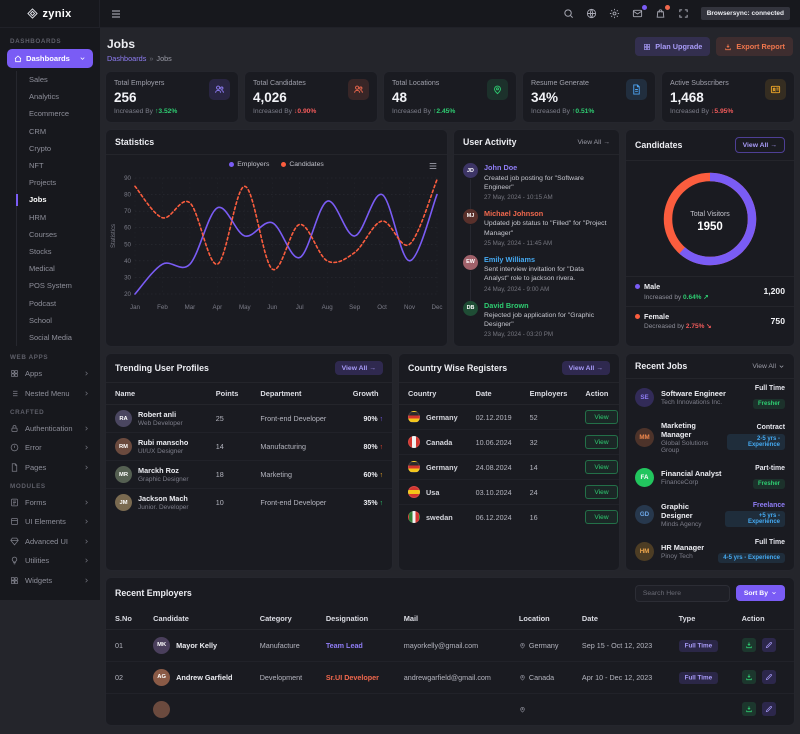 This screenshot has height=734, width=800. Describe the element at coordinates (249, 164) in the screenshot. I see `legend-item-employers: Employers` at that location.